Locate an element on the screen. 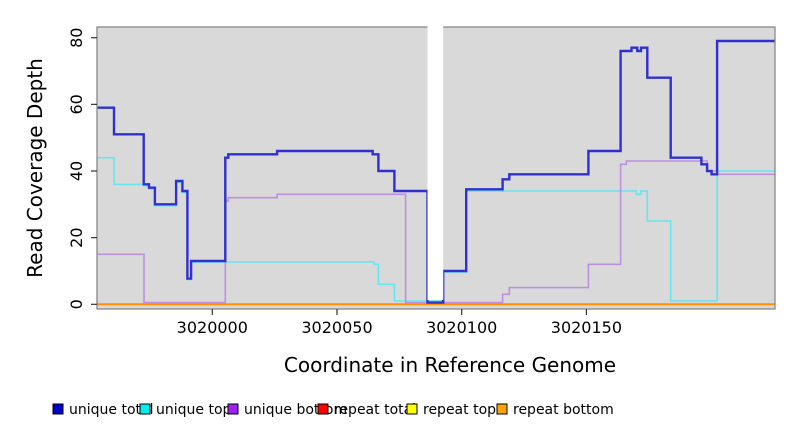 The height and width of the screenshot is (436, 792). x-axis-title: Coordinate in Reference Genome is located at coordinates (450, 365).